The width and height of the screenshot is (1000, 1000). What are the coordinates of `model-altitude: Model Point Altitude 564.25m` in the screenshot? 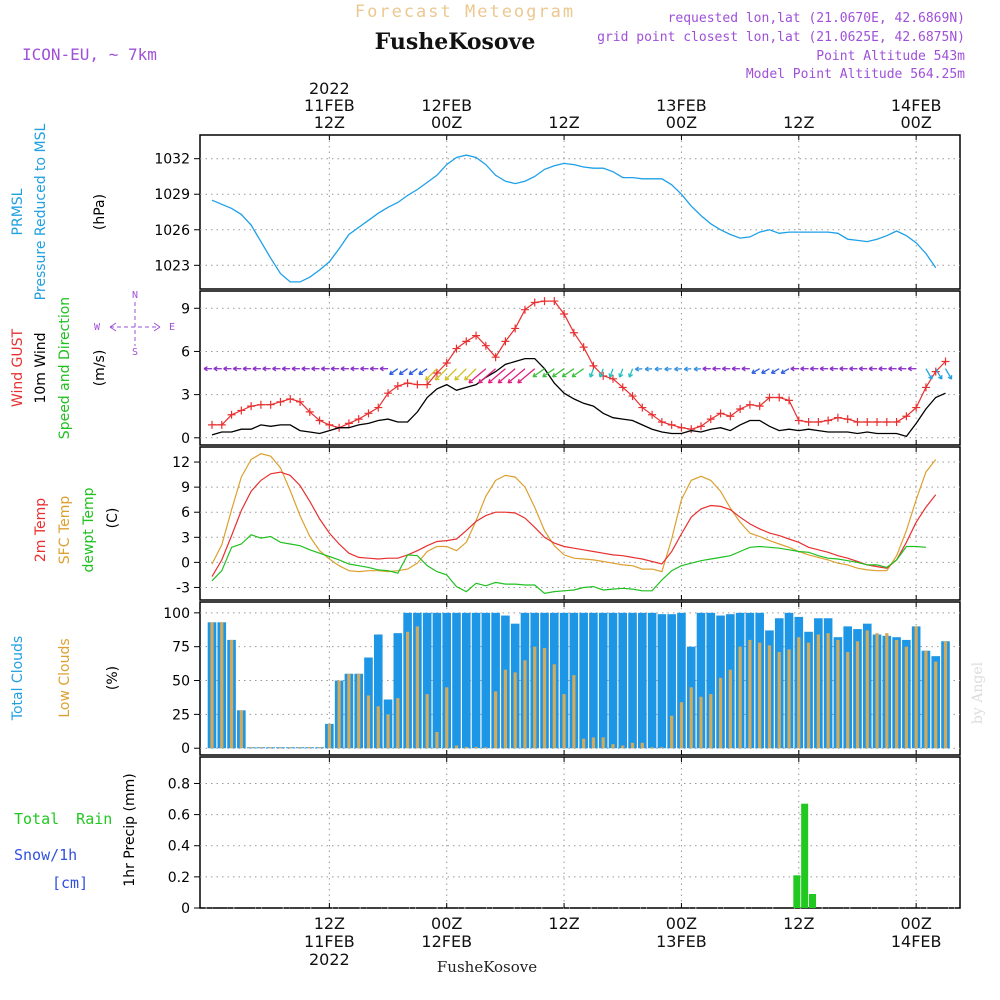 It's located at (855, 74).